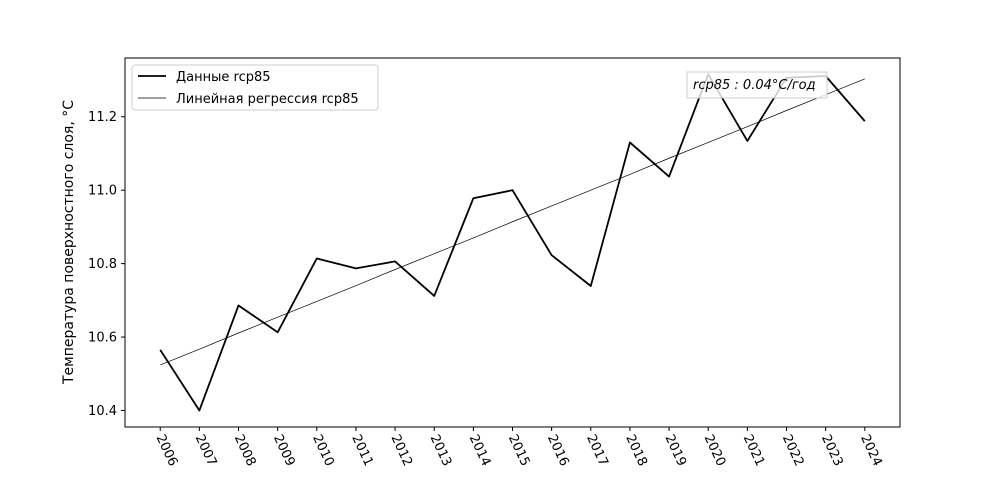  What do you see at coordinates (206, 450) in the screenshot?
I see `x-tick-label: 2007` at bounding box center [206, 450].